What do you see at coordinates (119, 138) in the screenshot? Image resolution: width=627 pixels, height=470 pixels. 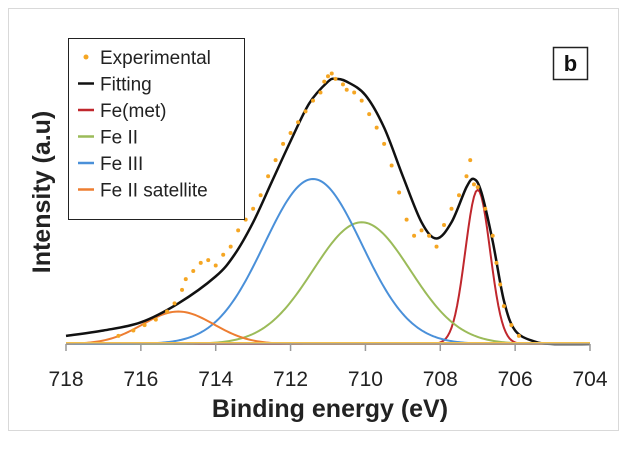 I see `legend-label: Fe II` at bounding box center [119, 138].